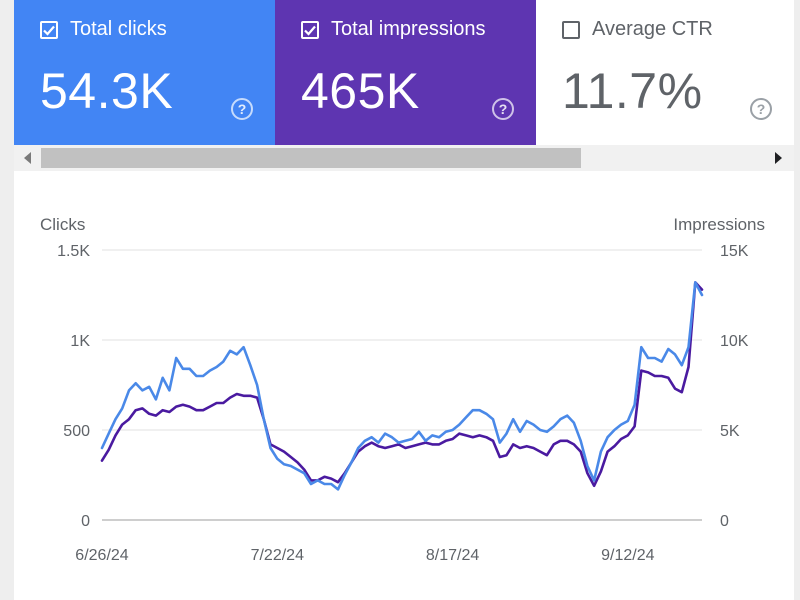 The image size is (800, 600). What do you see at coordinates (652, 29) in the screenshot?
I see `card-label: Average CTR` at bounding box center [652, 29].